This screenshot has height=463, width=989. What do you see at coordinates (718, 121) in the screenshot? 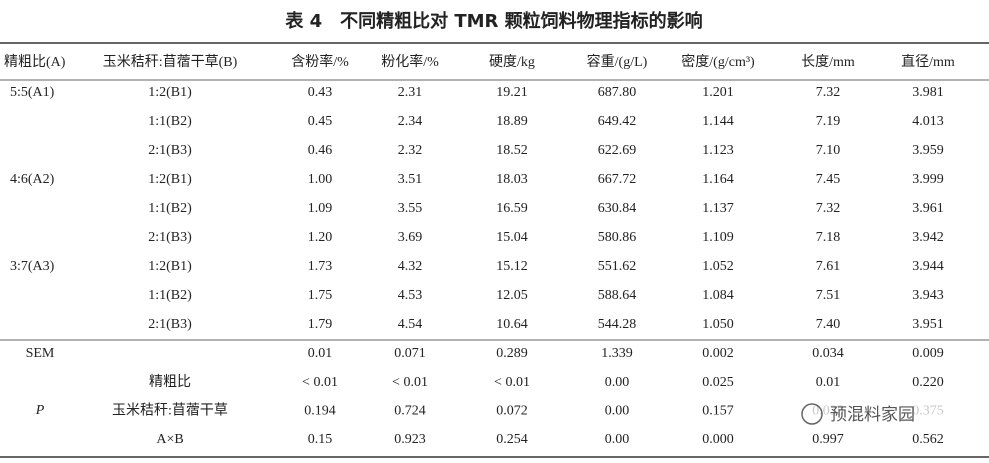
I see `cell: 1.144` at bounding box center [718, 121].